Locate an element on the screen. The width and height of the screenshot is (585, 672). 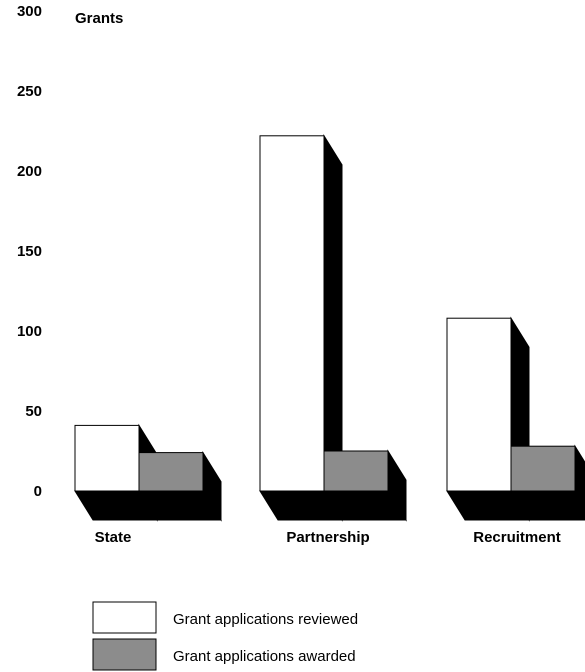
y-tick-label: 150 is located at coordinates (29, 251).